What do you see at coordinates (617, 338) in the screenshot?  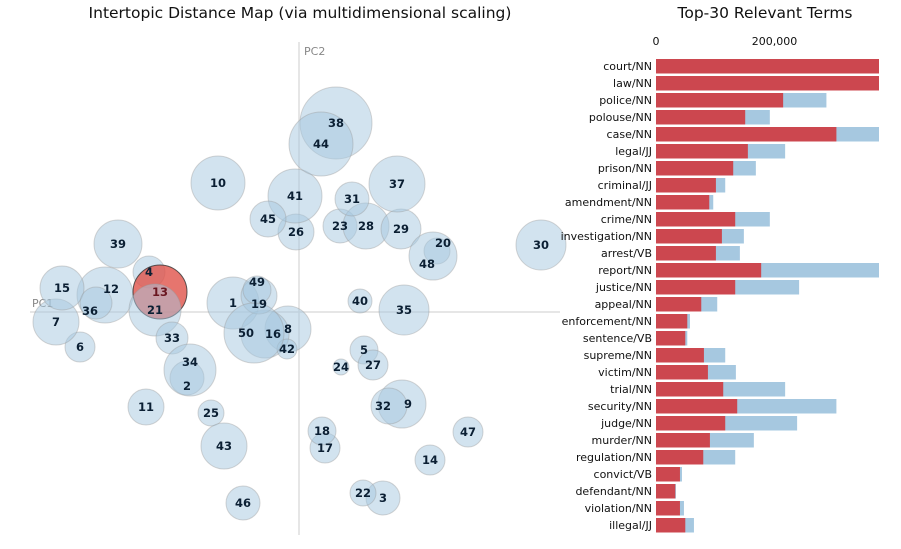 I see `term-label: sentence/VB` at bounding box center [617, 338].